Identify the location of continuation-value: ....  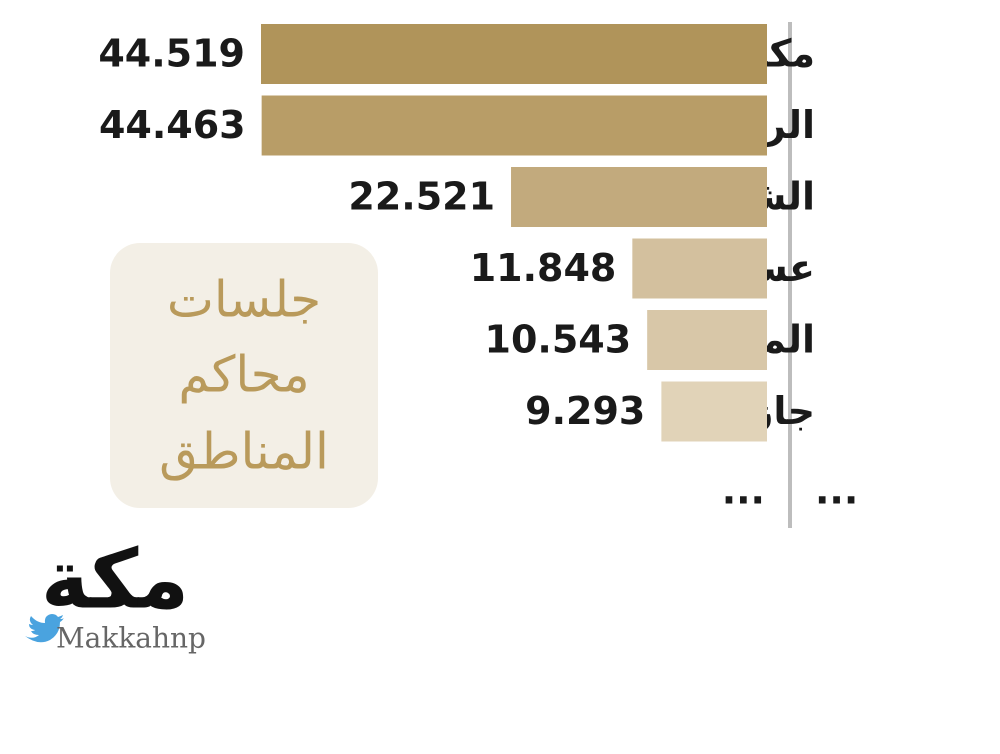
(743, 491).